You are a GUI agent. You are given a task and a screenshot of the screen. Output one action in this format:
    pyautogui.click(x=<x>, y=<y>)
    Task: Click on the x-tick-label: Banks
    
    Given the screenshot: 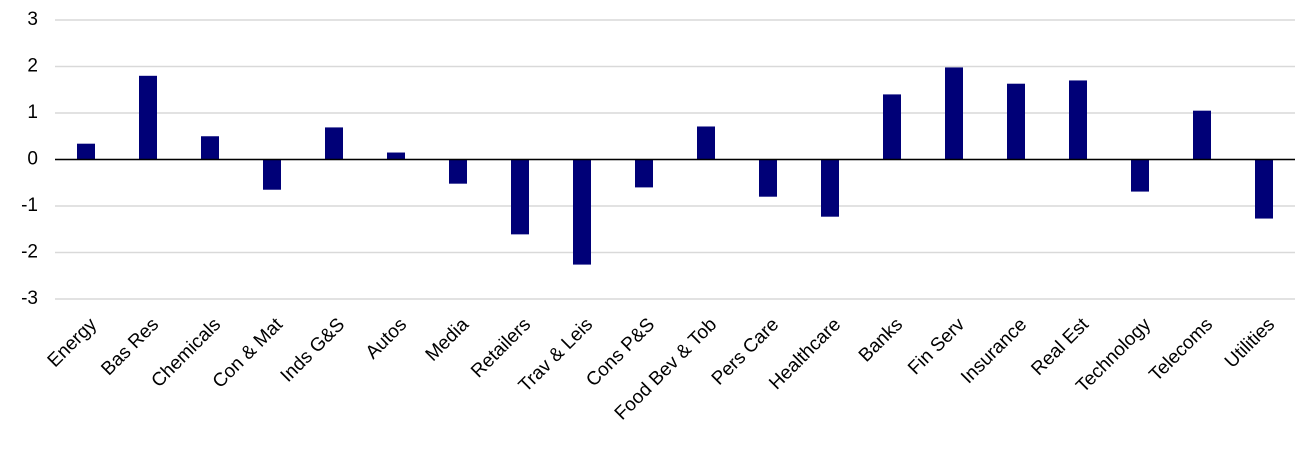 What is the action you would take?
    pyautogui.click(x=881, y=340)
    